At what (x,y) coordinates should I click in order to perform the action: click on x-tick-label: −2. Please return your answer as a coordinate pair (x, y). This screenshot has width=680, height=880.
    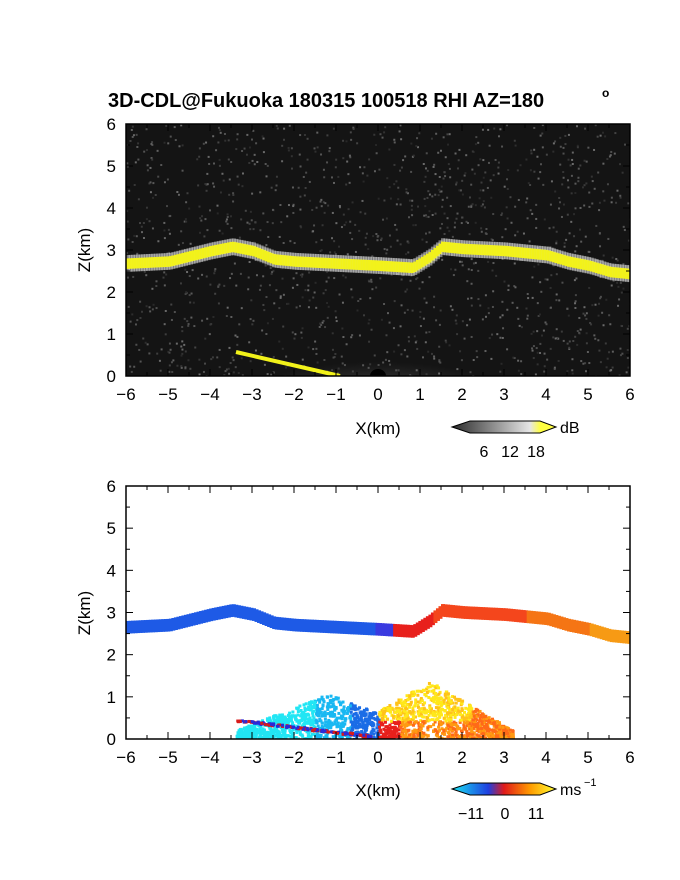
    Looking at the image, I should click on (293, 757).